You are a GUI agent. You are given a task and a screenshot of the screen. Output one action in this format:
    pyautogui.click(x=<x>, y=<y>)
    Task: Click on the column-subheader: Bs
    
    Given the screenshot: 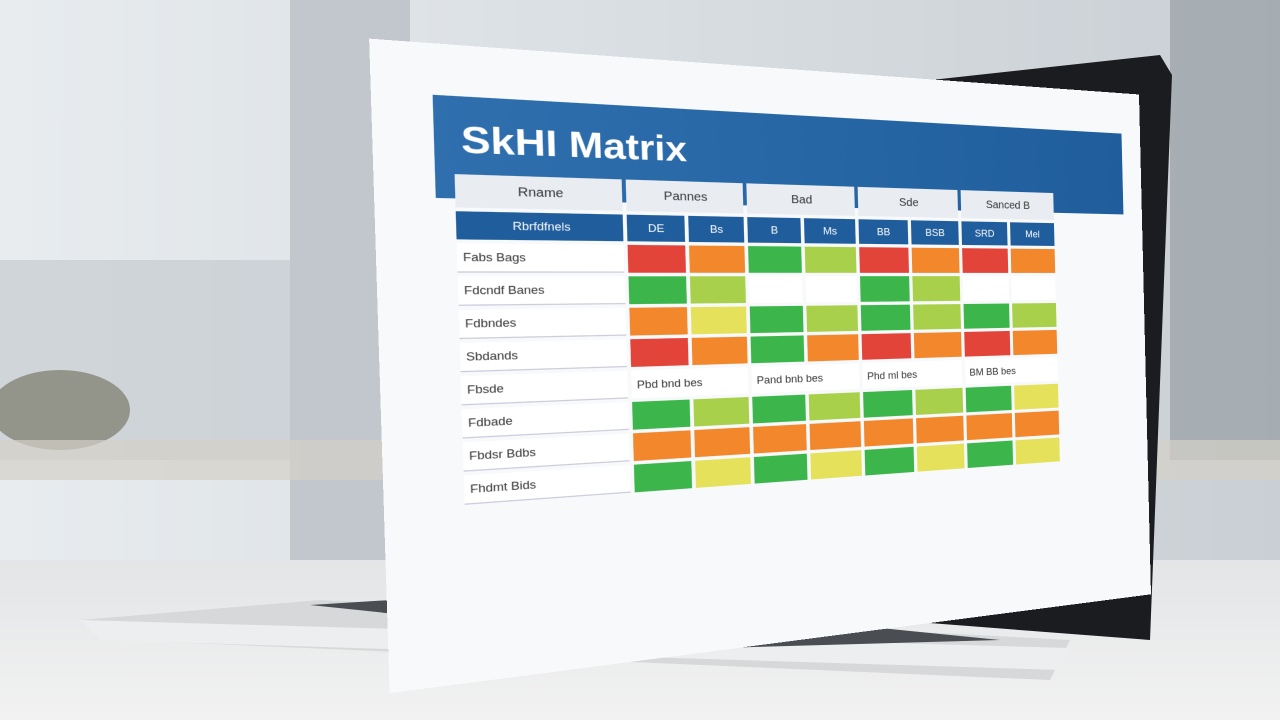 What is the action you would take?
    pyautogui.click(x=716, y=229)
    